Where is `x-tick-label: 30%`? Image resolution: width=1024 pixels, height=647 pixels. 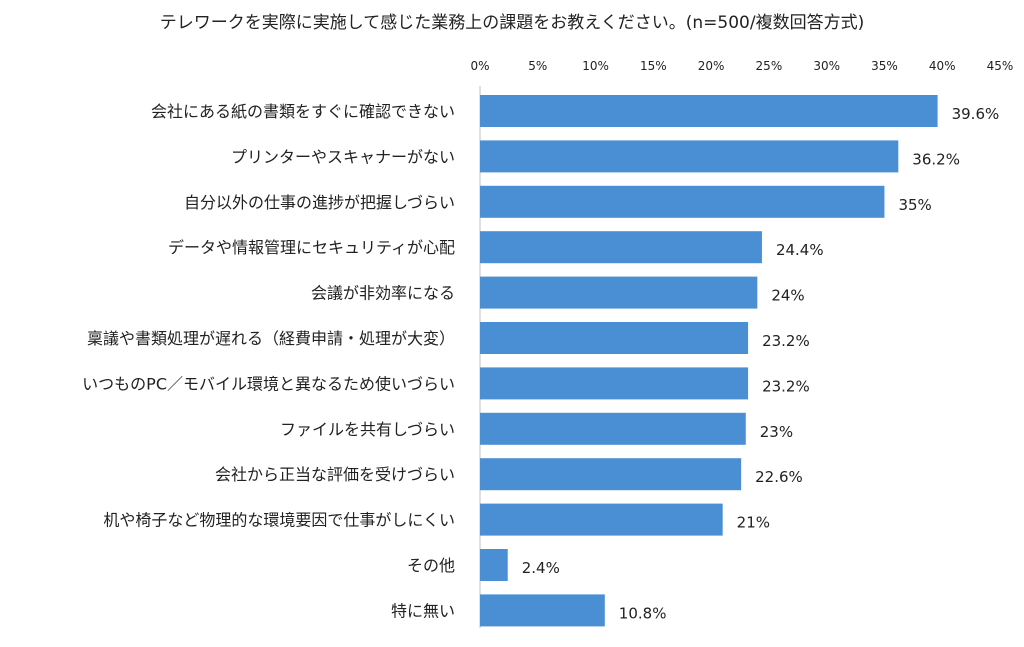
x-tick-label: 30% is located at coordinates (826, 66).